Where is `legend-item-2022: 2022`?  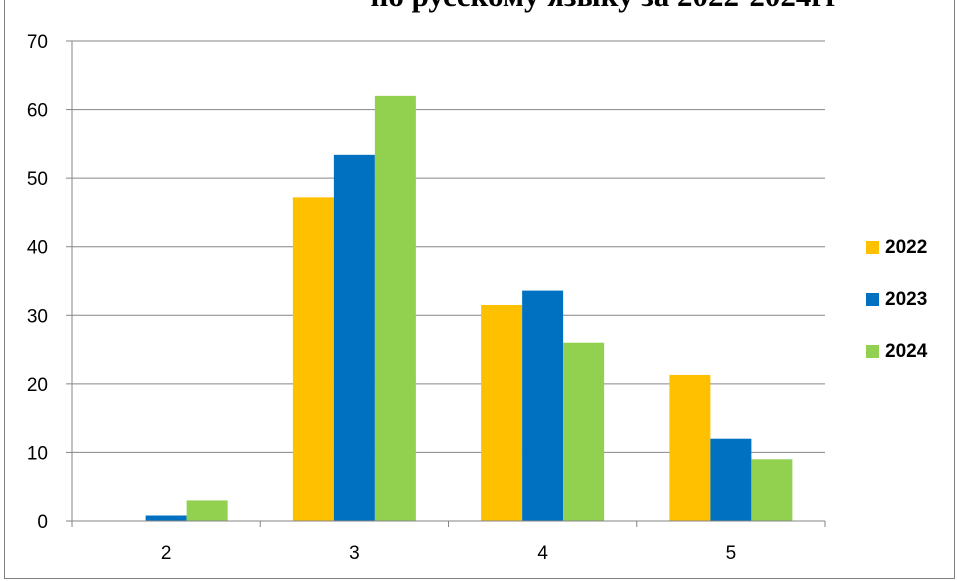 legend-item-2022: 2022 is located at coordinates (910, 247).